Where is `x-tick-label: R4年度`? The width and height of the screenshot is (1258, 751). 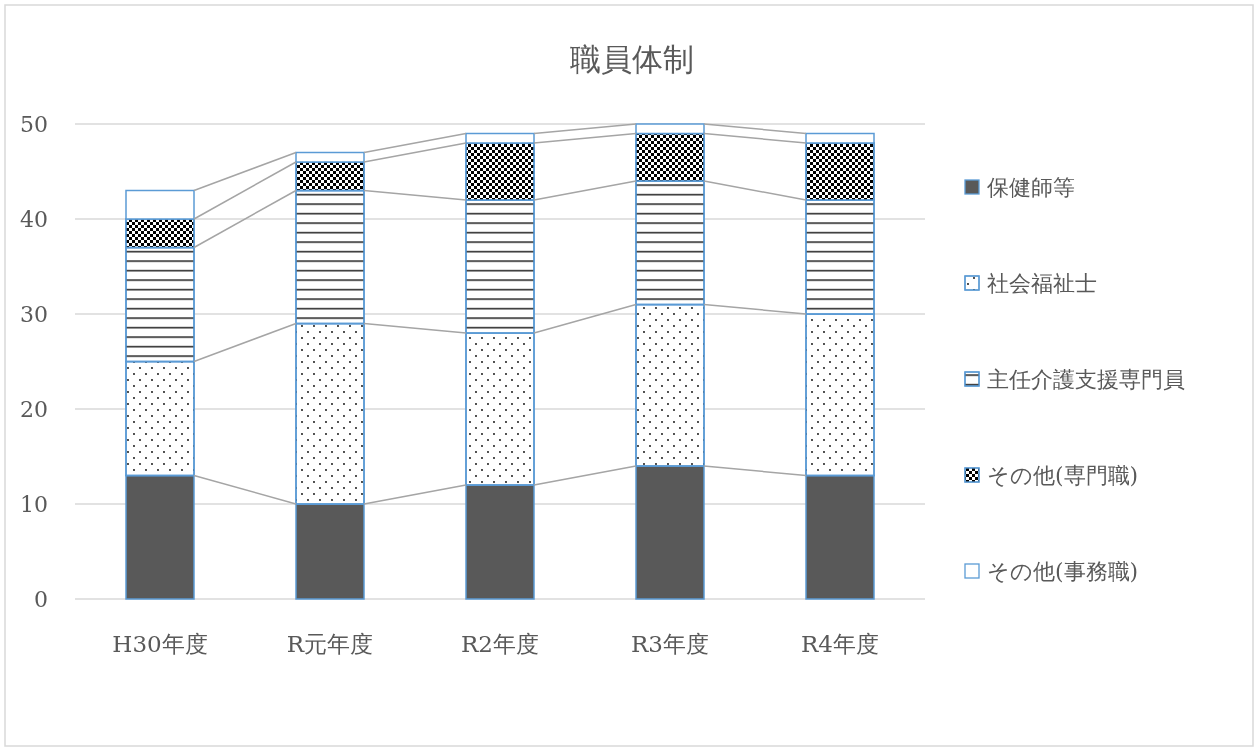
x-tick-label: R4年度 is located at coordinates (840, 644).